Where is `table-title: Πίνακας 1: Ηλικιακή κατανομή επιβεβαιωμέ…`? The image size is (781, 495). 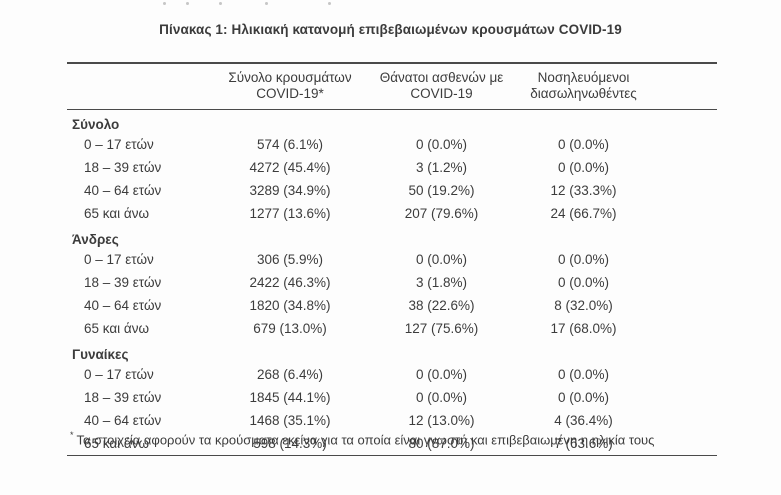 table-title: Πίνακας 1: Ηλικιακή κατανομή επιβεβαιωμέ… is located at coordinates (390, 29).